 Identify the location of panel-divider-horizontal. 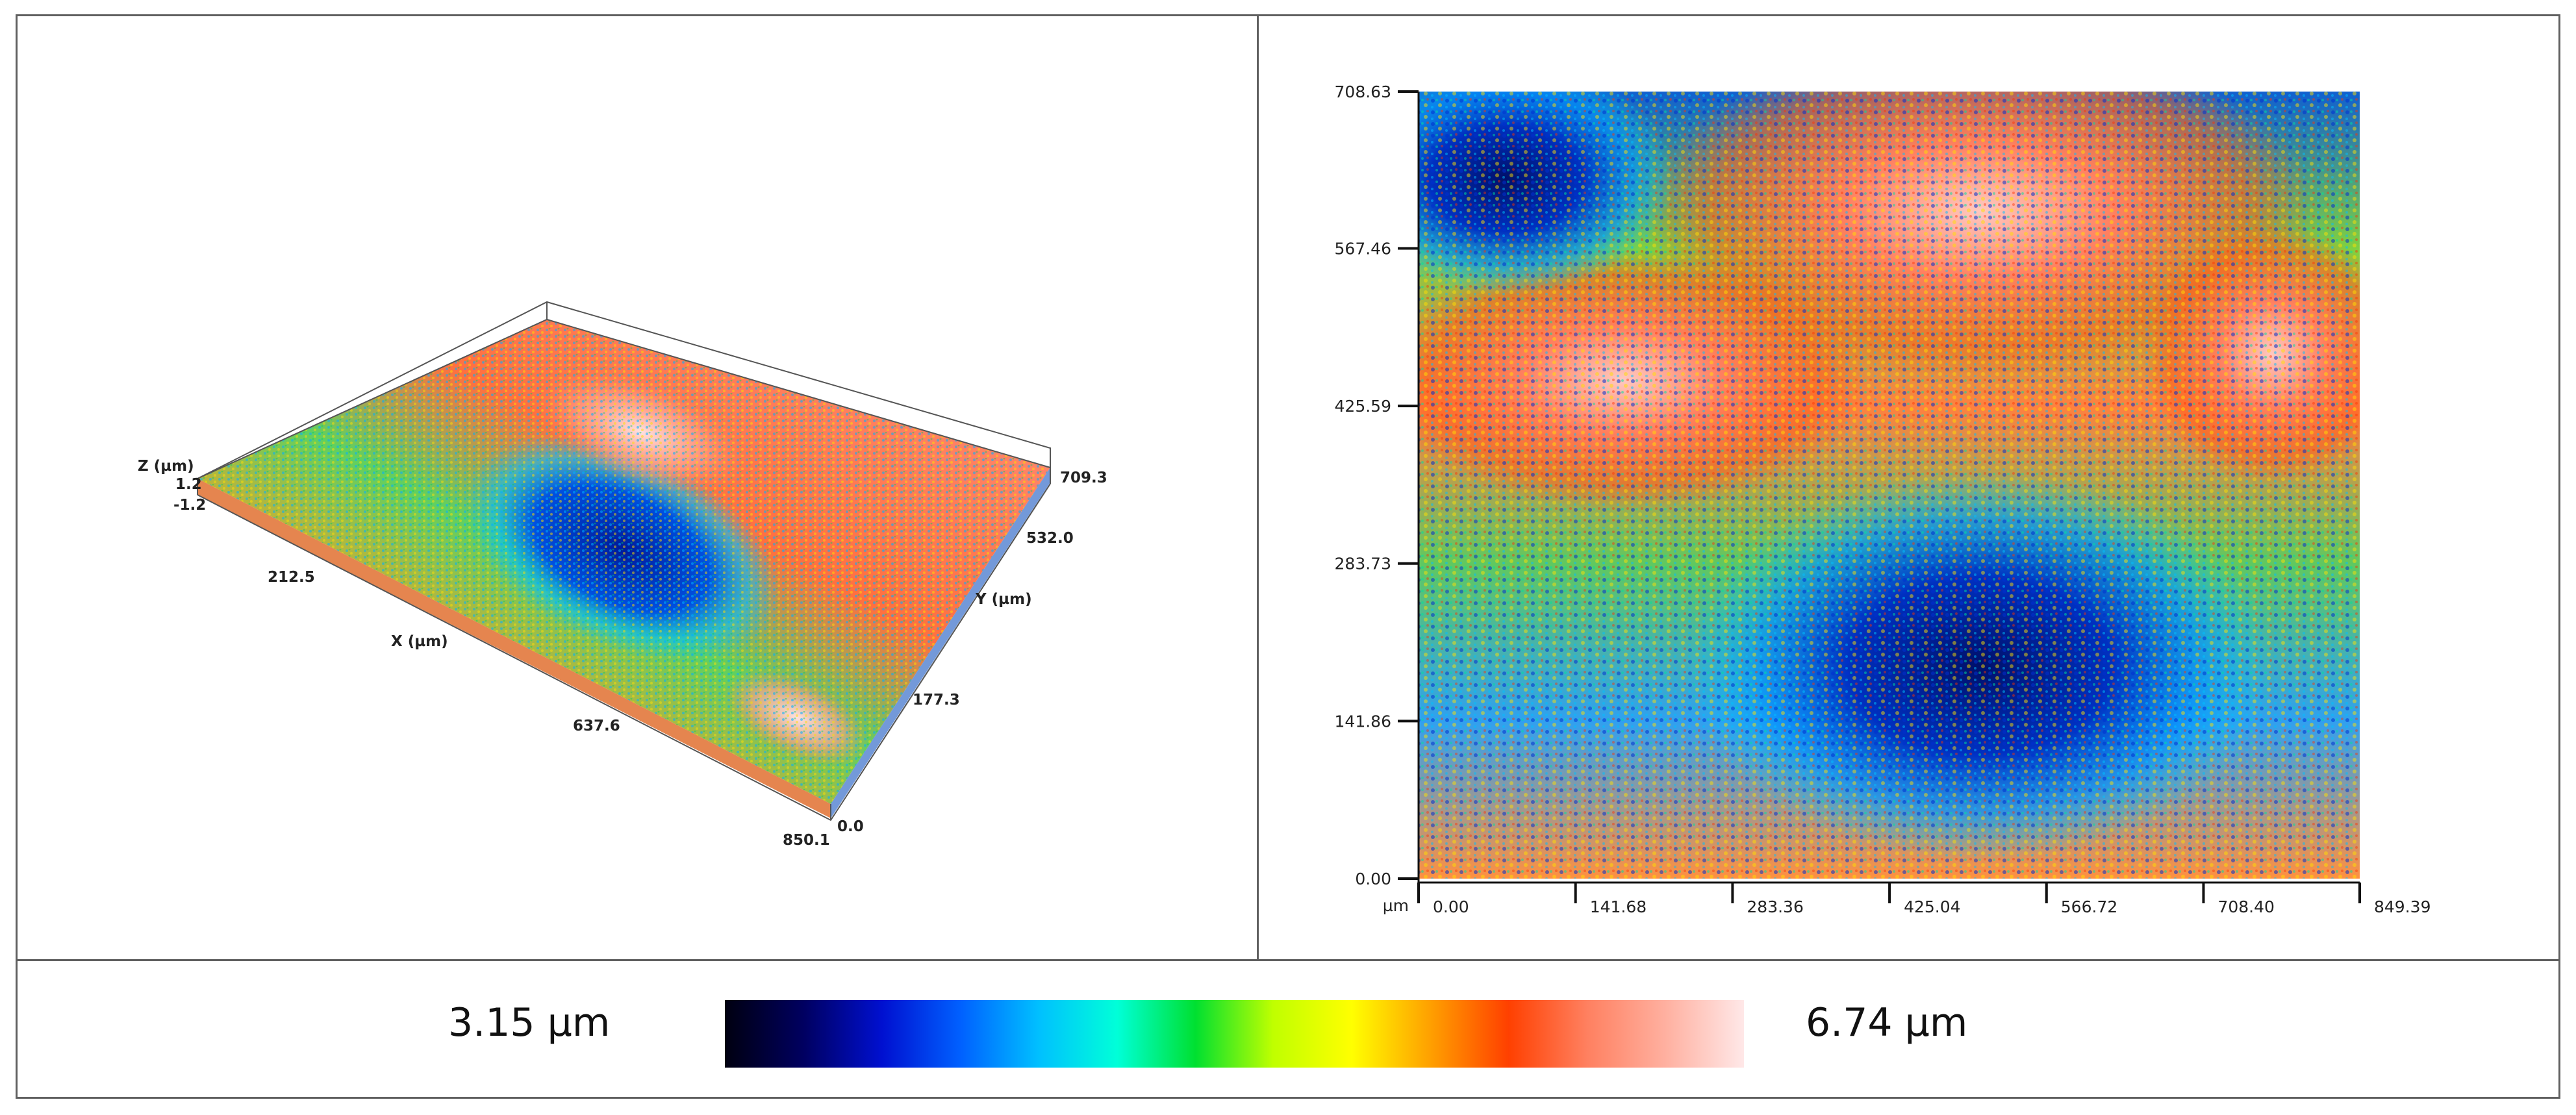
(1288, 960).